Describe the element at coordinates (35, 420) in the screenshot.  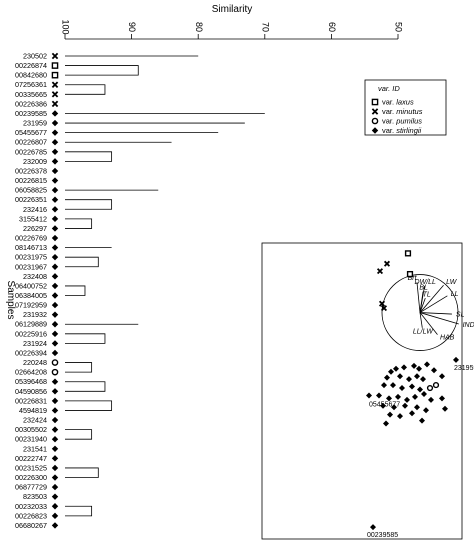
I see `leaf-label: 232424` at that location.